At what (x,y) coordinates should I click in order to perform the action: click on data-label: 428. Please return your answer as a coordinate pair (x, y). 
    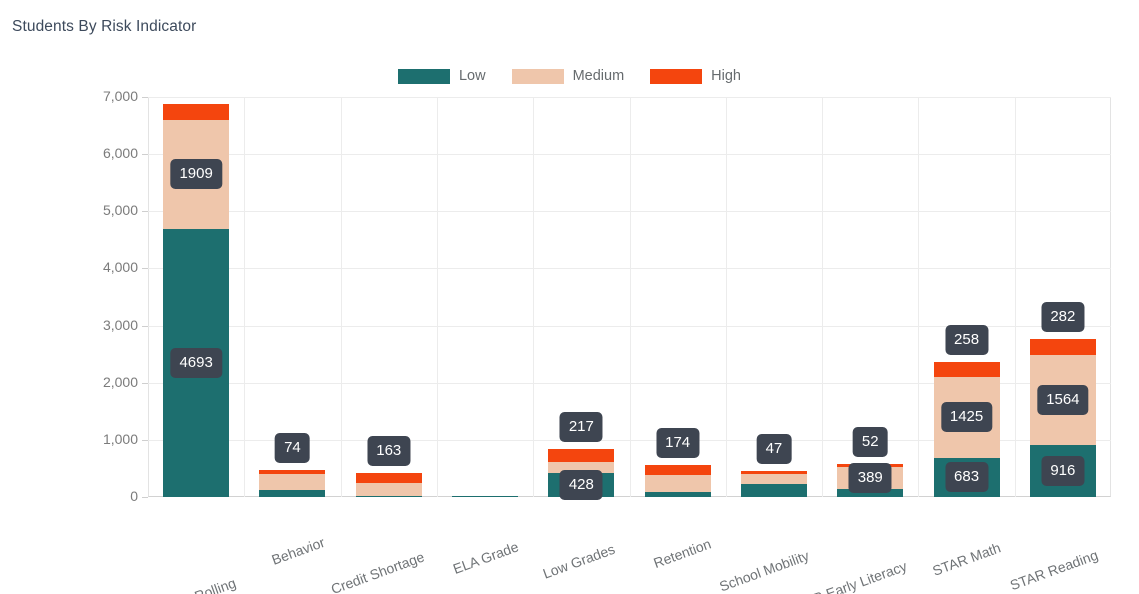
    Looking at the image, I should click on (581, 484).